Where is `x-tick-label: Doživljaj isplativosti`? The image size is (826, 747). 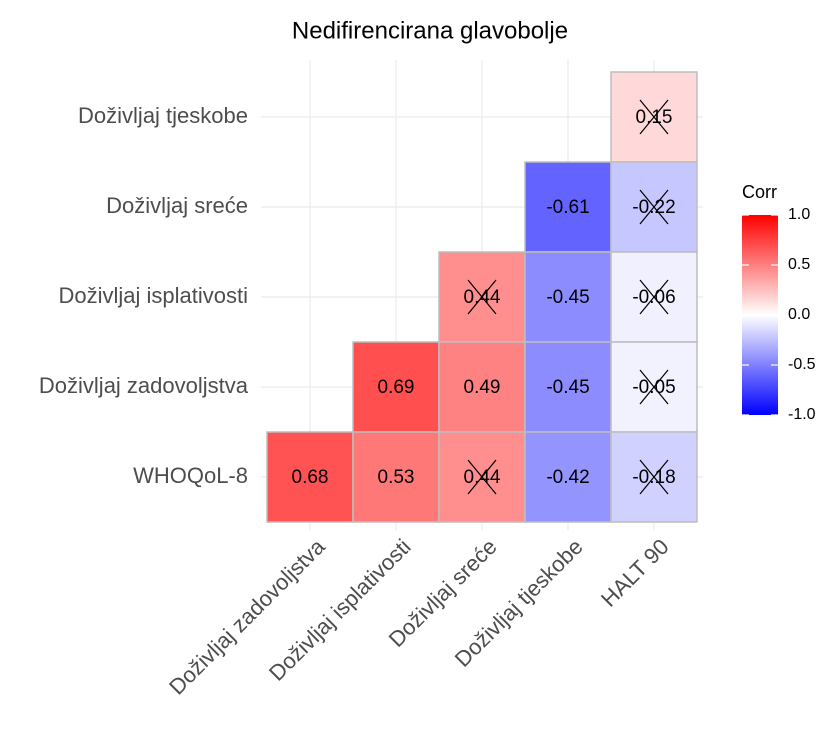 x-tick-label: Doživljaj isplativosti is located at coordinates (340, 610).